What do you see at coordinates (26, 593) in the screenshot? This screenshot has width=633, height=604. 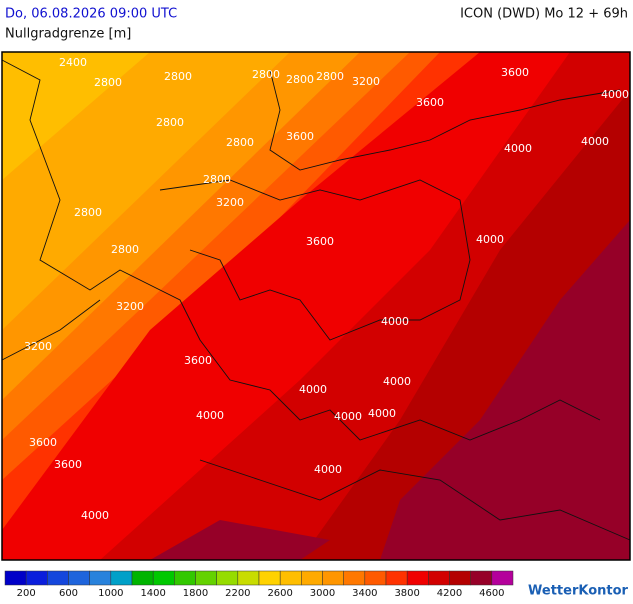 I see `colorbar-label: 200` at bounding box center [26, 593].